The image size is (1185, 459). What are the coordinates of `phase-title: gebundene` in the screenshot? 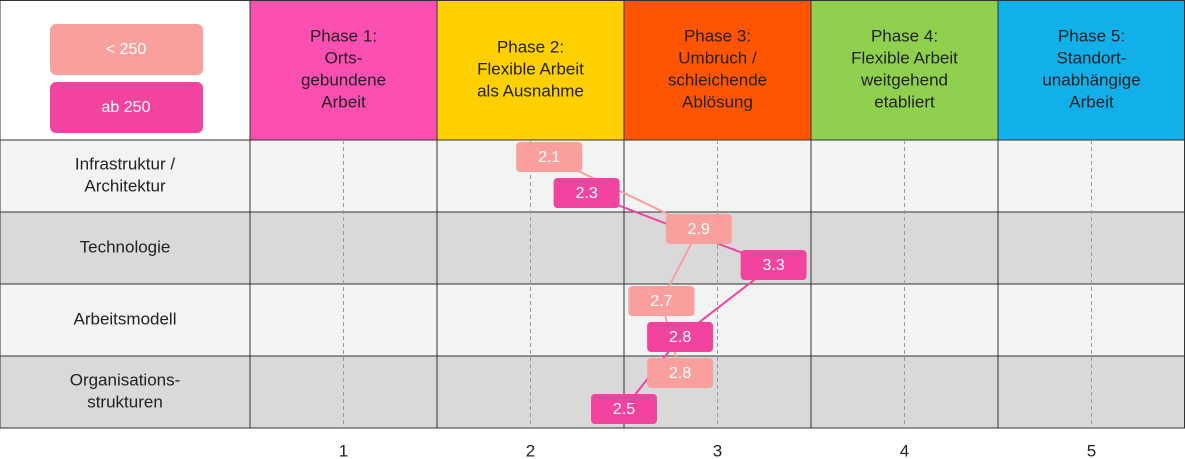 It's located at (343, 79).